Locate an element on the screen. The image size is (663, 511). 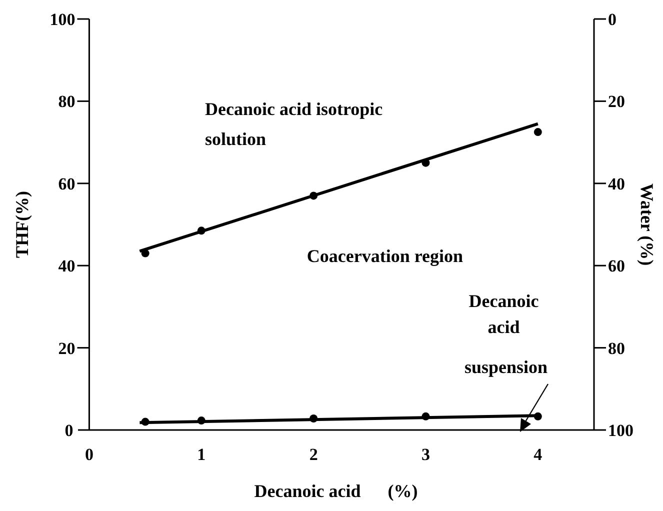
y-axis-title: THF(%) is located at coordinates (22, 224).